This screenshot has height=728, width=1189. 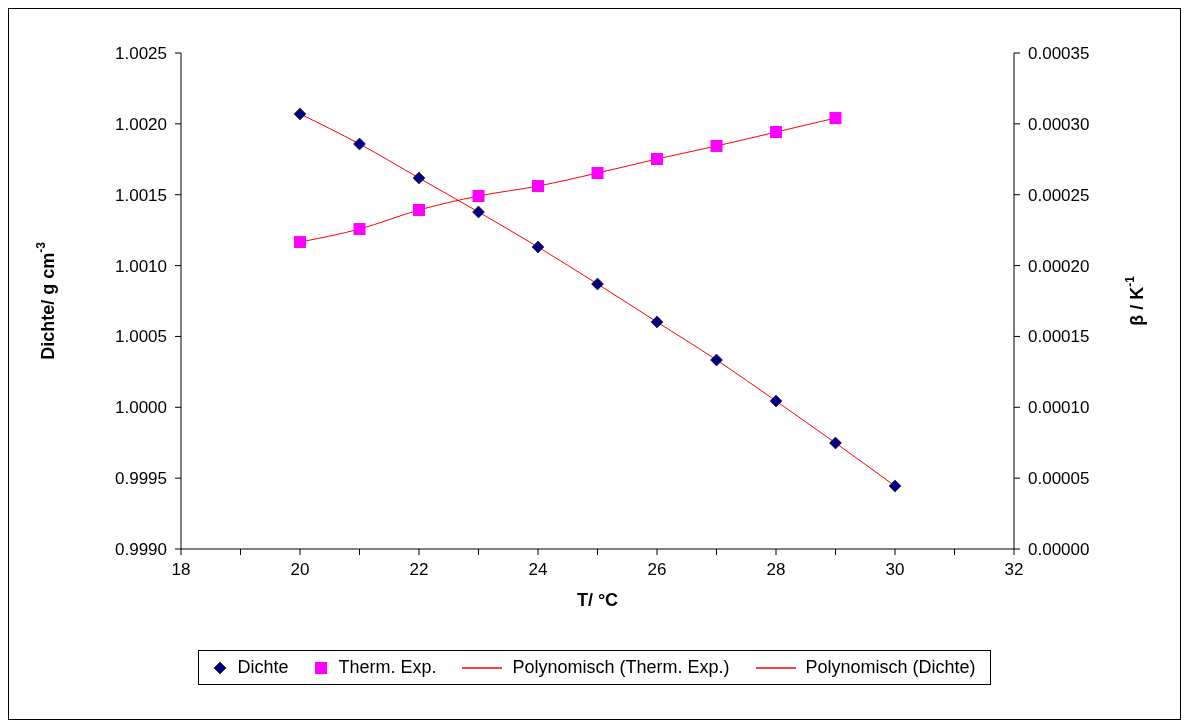 What do you see at coordinates (141, 124) in the screenshot?
I see `y-tick-label: 1.0020` at bounding box center [141, 124].